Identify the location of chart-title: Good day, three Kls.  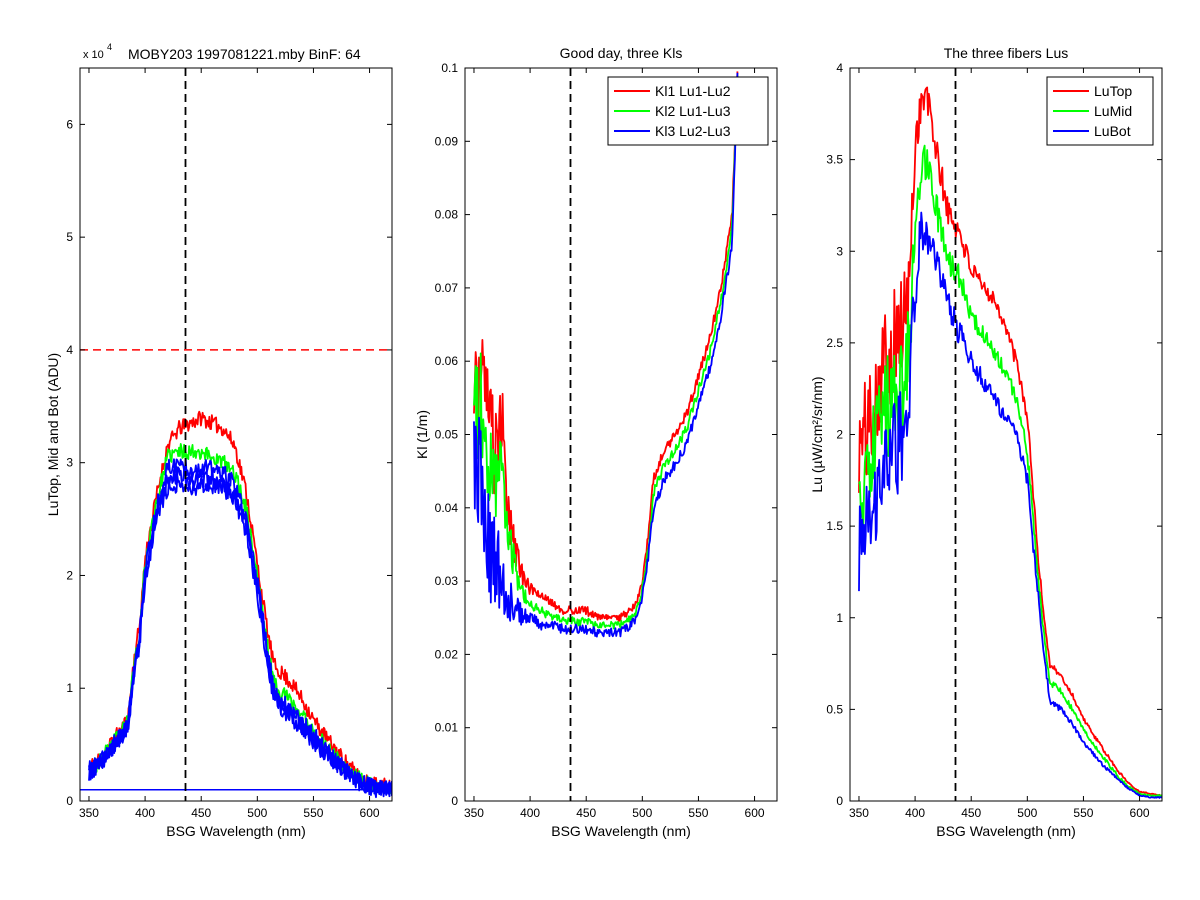
(621, 53).